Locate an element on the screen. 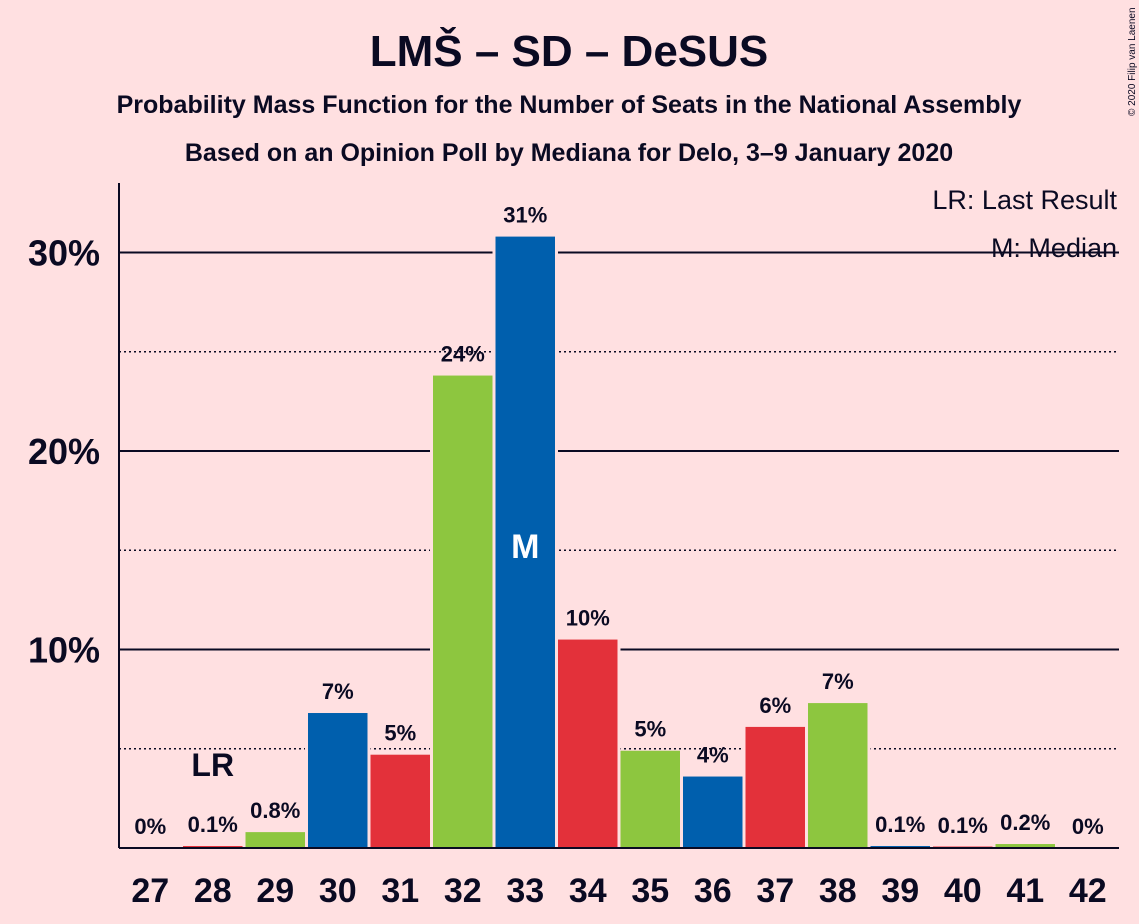 This screenshot has height=924, width=1139. y-tick-label: 20% is located at coordinates (64, 451).